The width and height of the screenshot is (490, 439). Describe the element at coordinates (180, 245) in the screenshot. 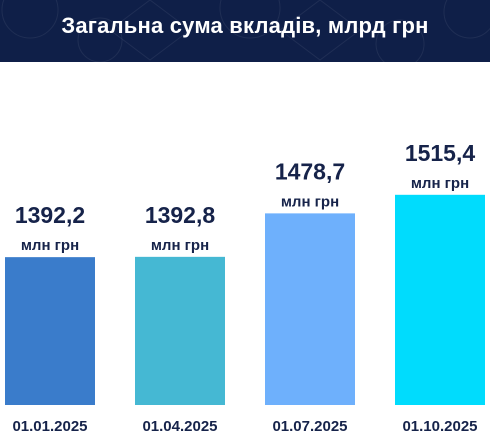

I see `bar-unit-label-2: млн грн` at that location.